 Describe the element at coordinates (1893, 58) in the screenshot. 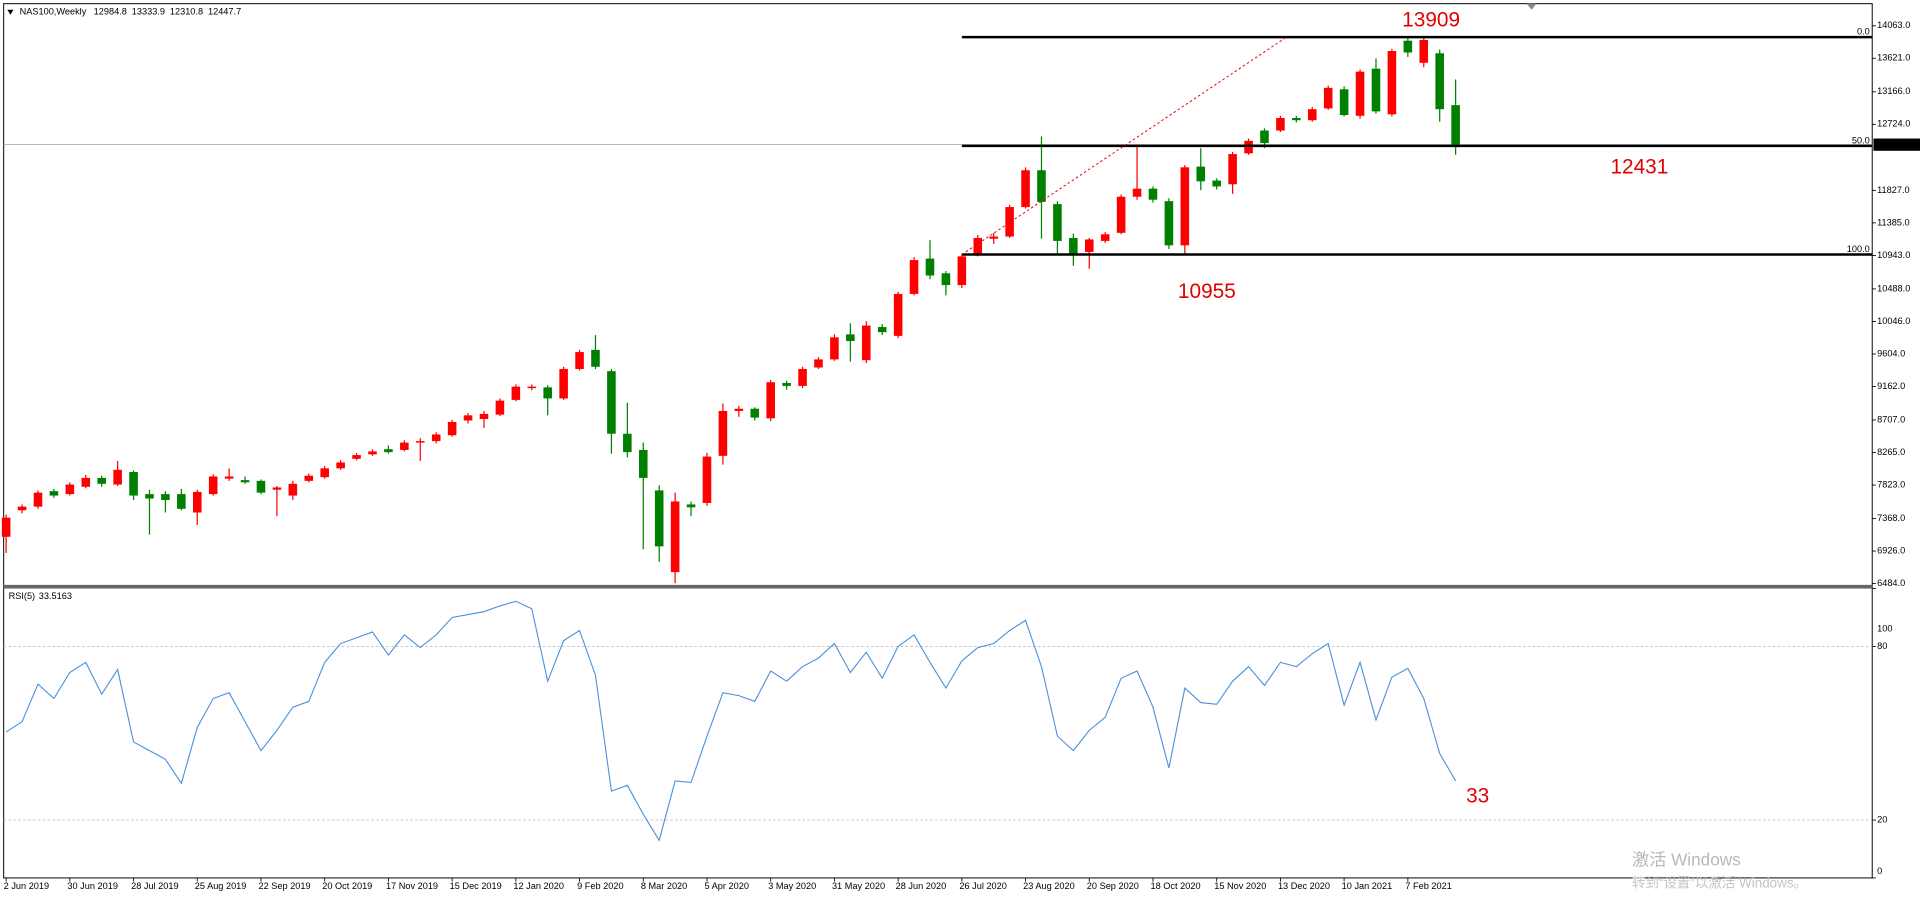

I see `y-tick-label: 13621.0` at that location.